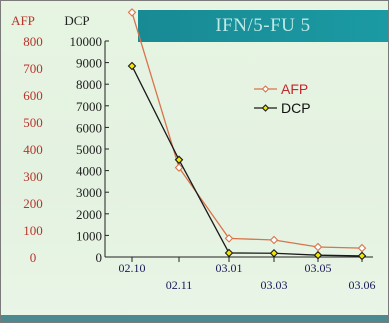 The height and width of the screenshot is (324, 389). What do you see at coordinates (89, 171) in the screenshot?
I see `dcp-tick-label: 4000` at bounding box center [89, 171].